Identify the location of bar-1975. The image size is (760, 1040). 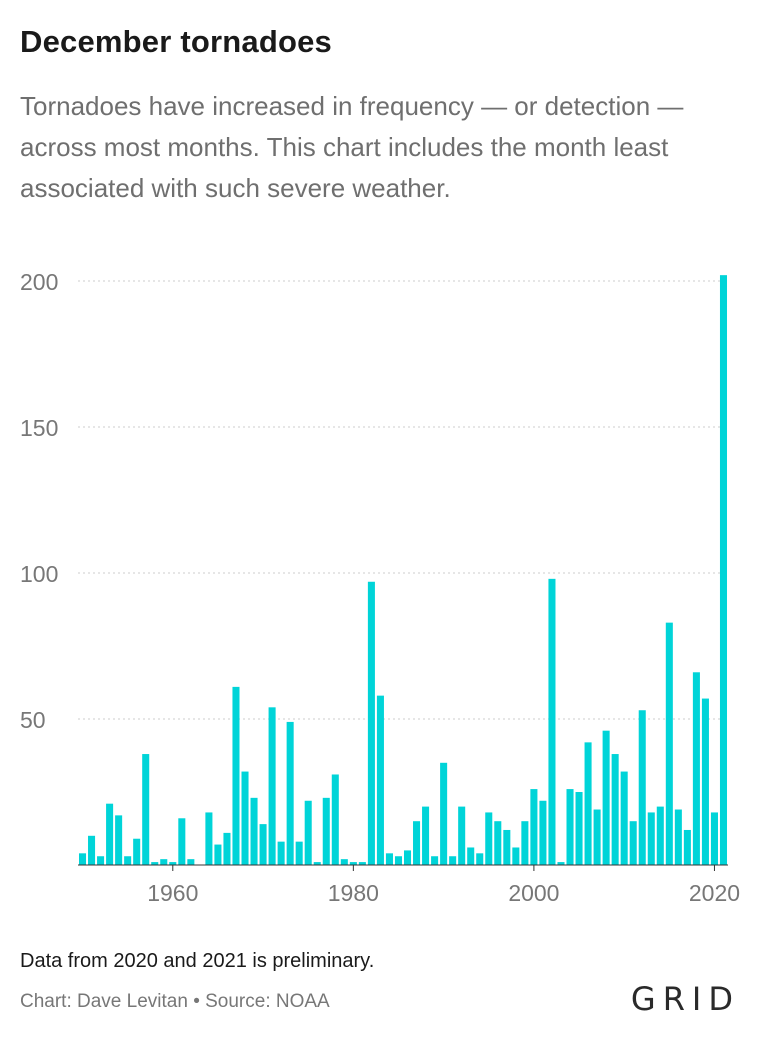
(308, 832).